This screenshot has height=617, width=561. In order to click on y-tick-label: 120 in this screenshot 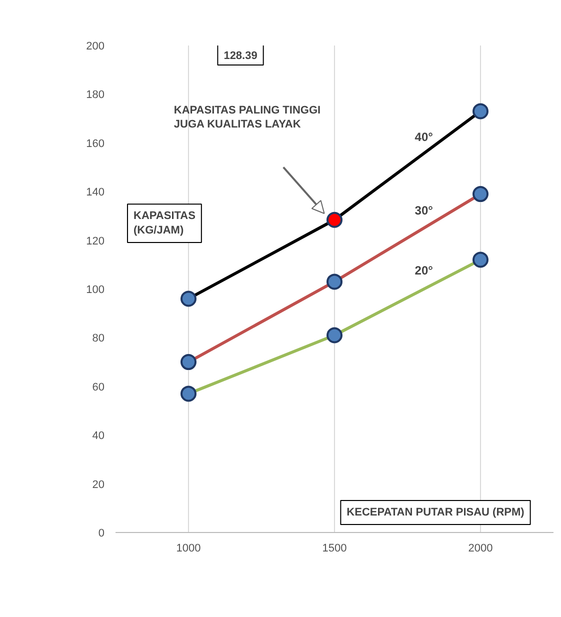, I will do `click(95, 241)`.